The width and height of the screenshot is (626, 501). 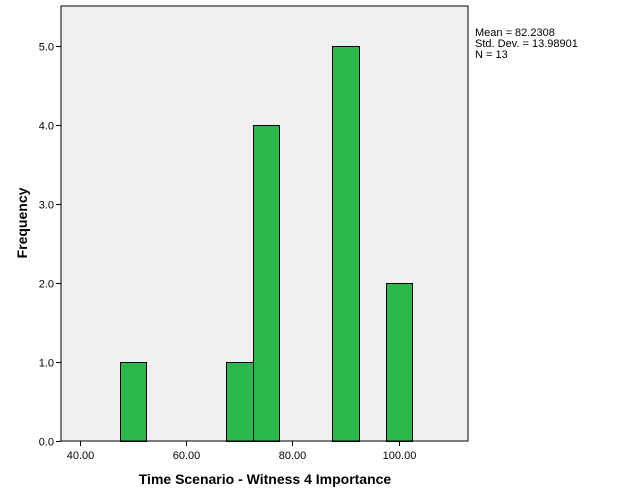 I want to click on y-tick-label: 4.0, so click(x=46, y=127).